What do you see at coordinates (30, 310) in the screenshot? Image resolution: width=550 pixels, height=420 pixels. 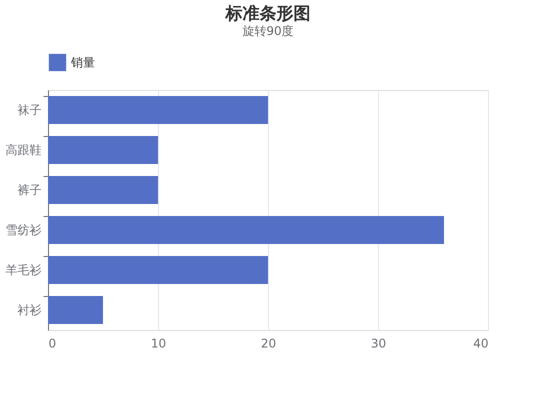 I see `y-tick-label: 衬衫` at bounding box center [30, 310].